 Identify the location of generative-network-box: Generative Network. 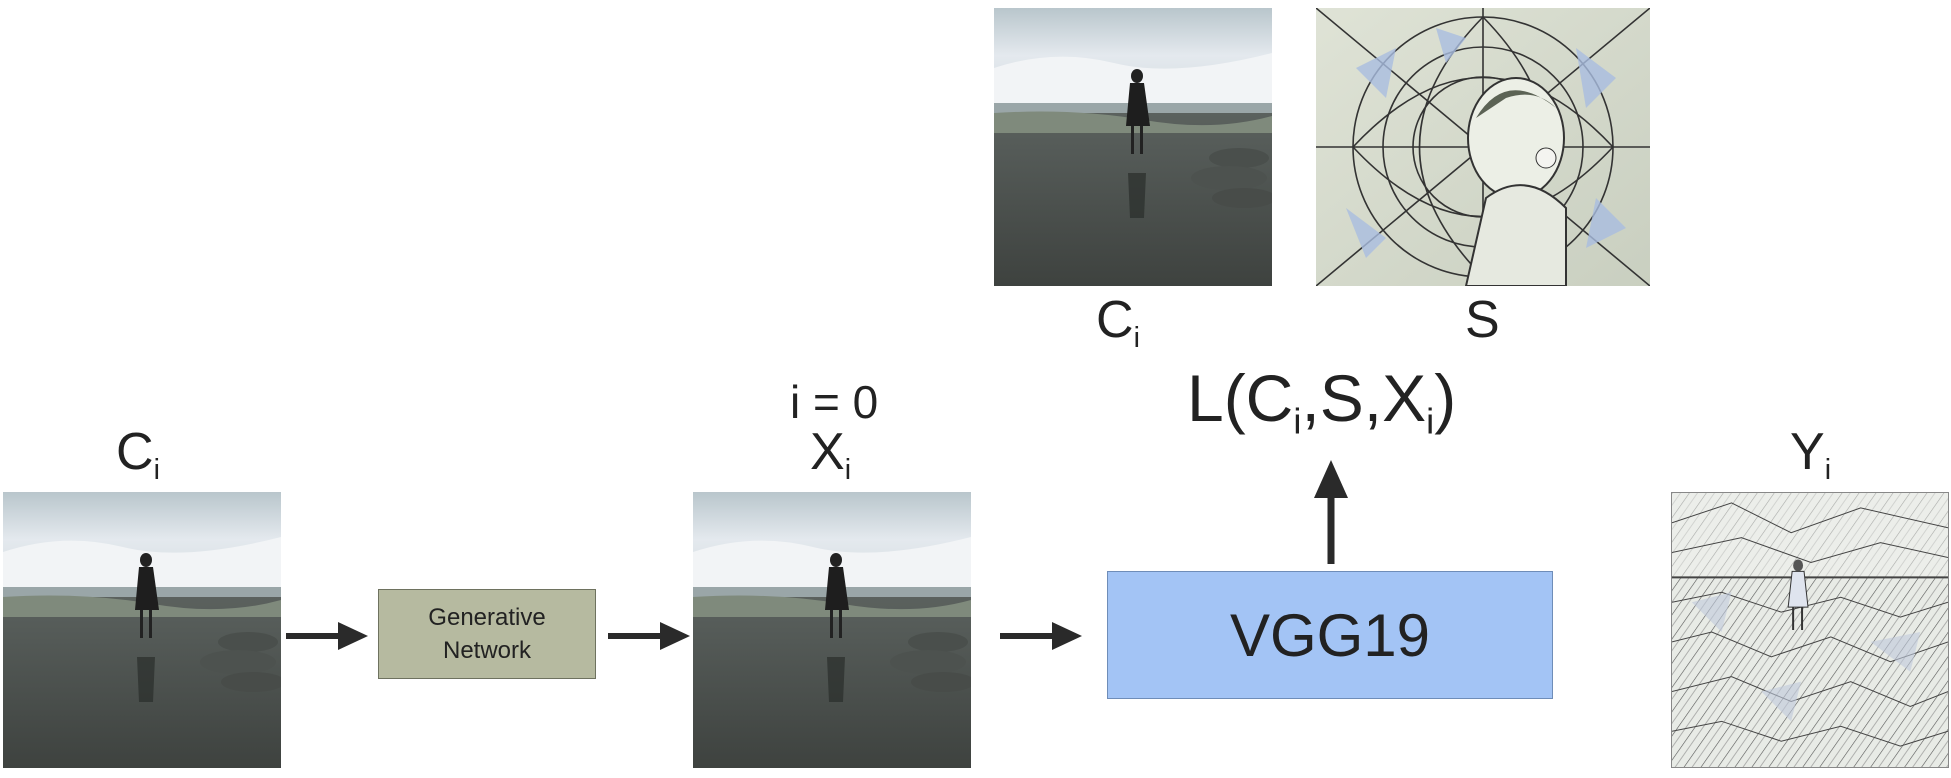
(487, 634).